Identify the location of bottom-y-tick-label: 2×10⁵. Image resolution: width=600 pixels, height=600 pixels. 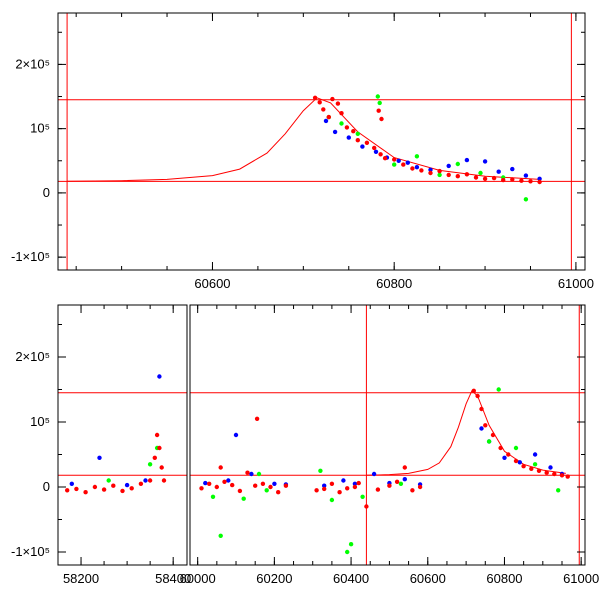
(32, 356).